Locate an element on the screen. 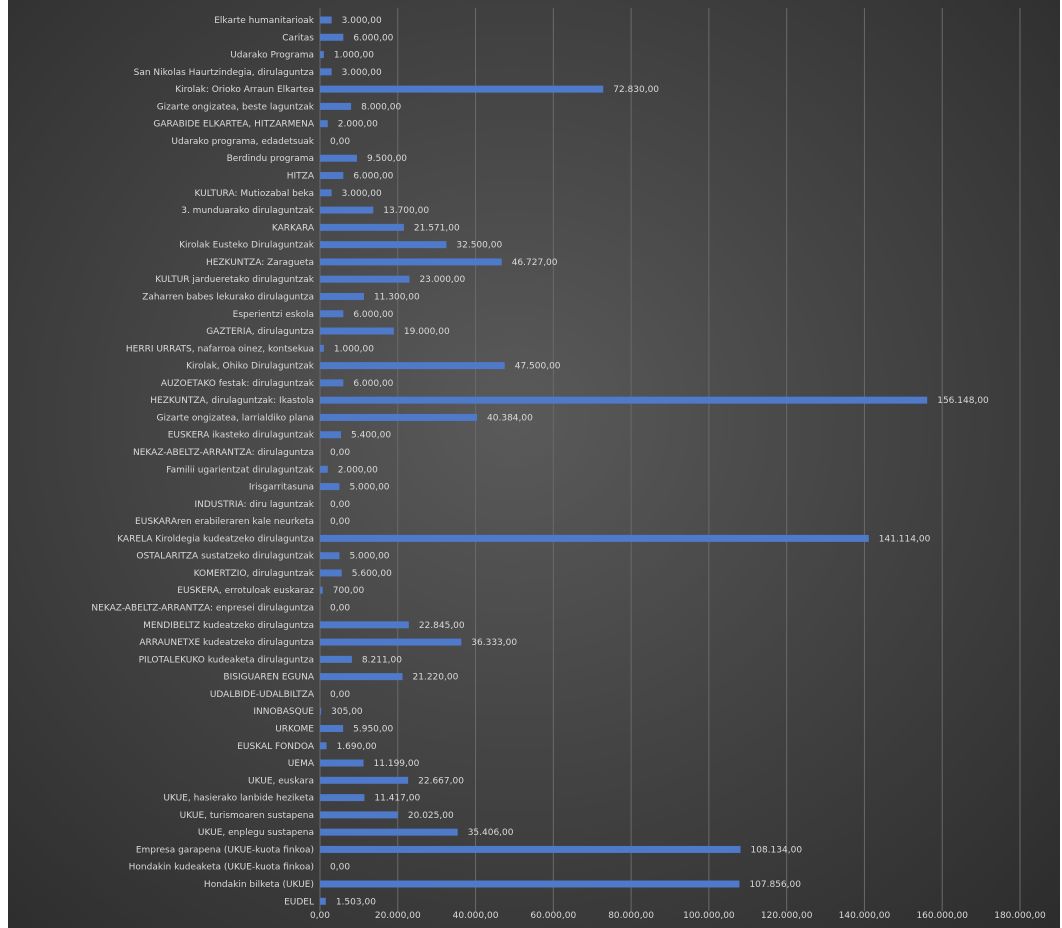 Image resolution: width=1062 pixels, height=928 pixels. data-label: 46.727,00 is located at coordinates (535, 263).